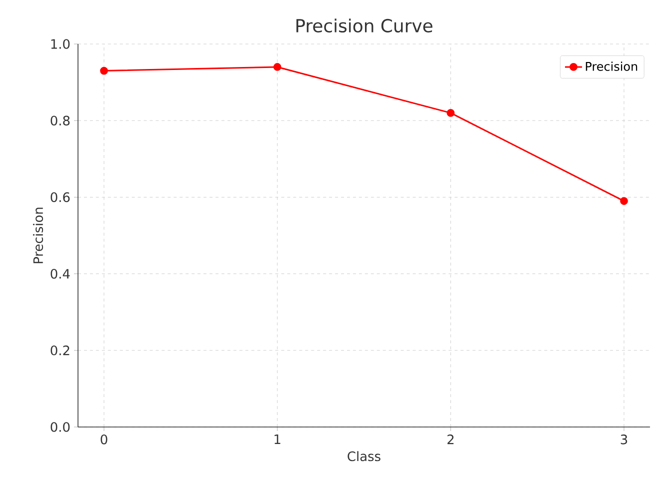  Describe the element at coordinates (60, 121) in the screenshot. I see `y-tick-label: 0.8` at that location.